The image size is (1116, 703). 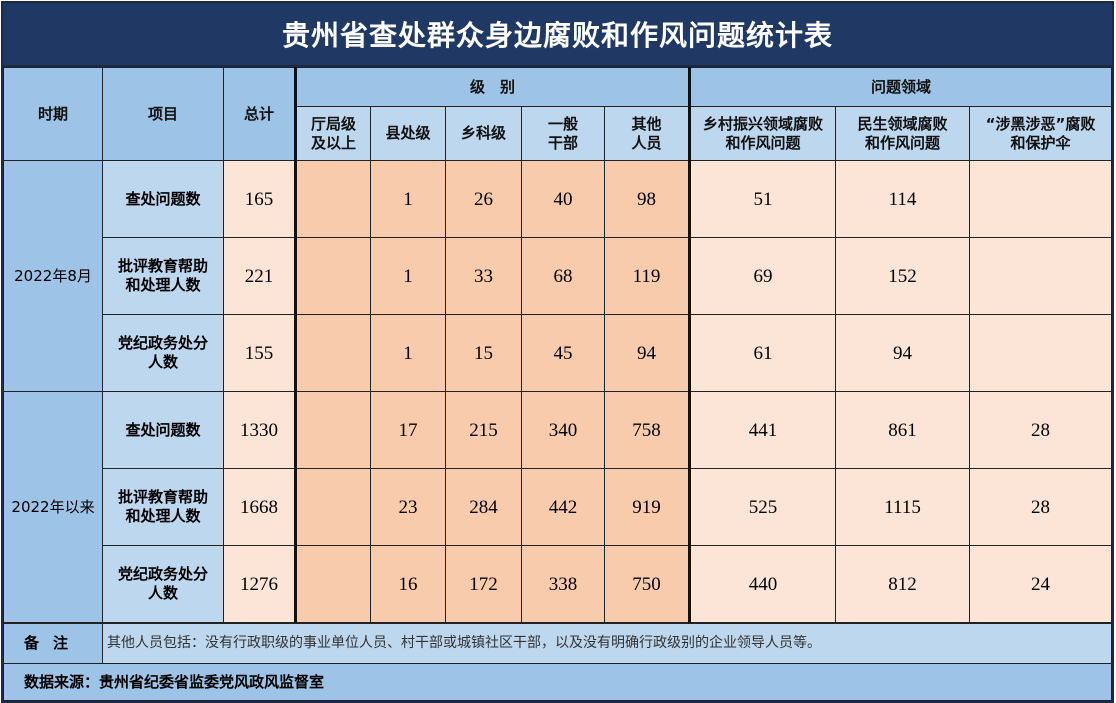 I want to click on table-row: 批评教育帮助 和处理人数 221 1 33 68 119 69 152, so click(x=558, y=276).